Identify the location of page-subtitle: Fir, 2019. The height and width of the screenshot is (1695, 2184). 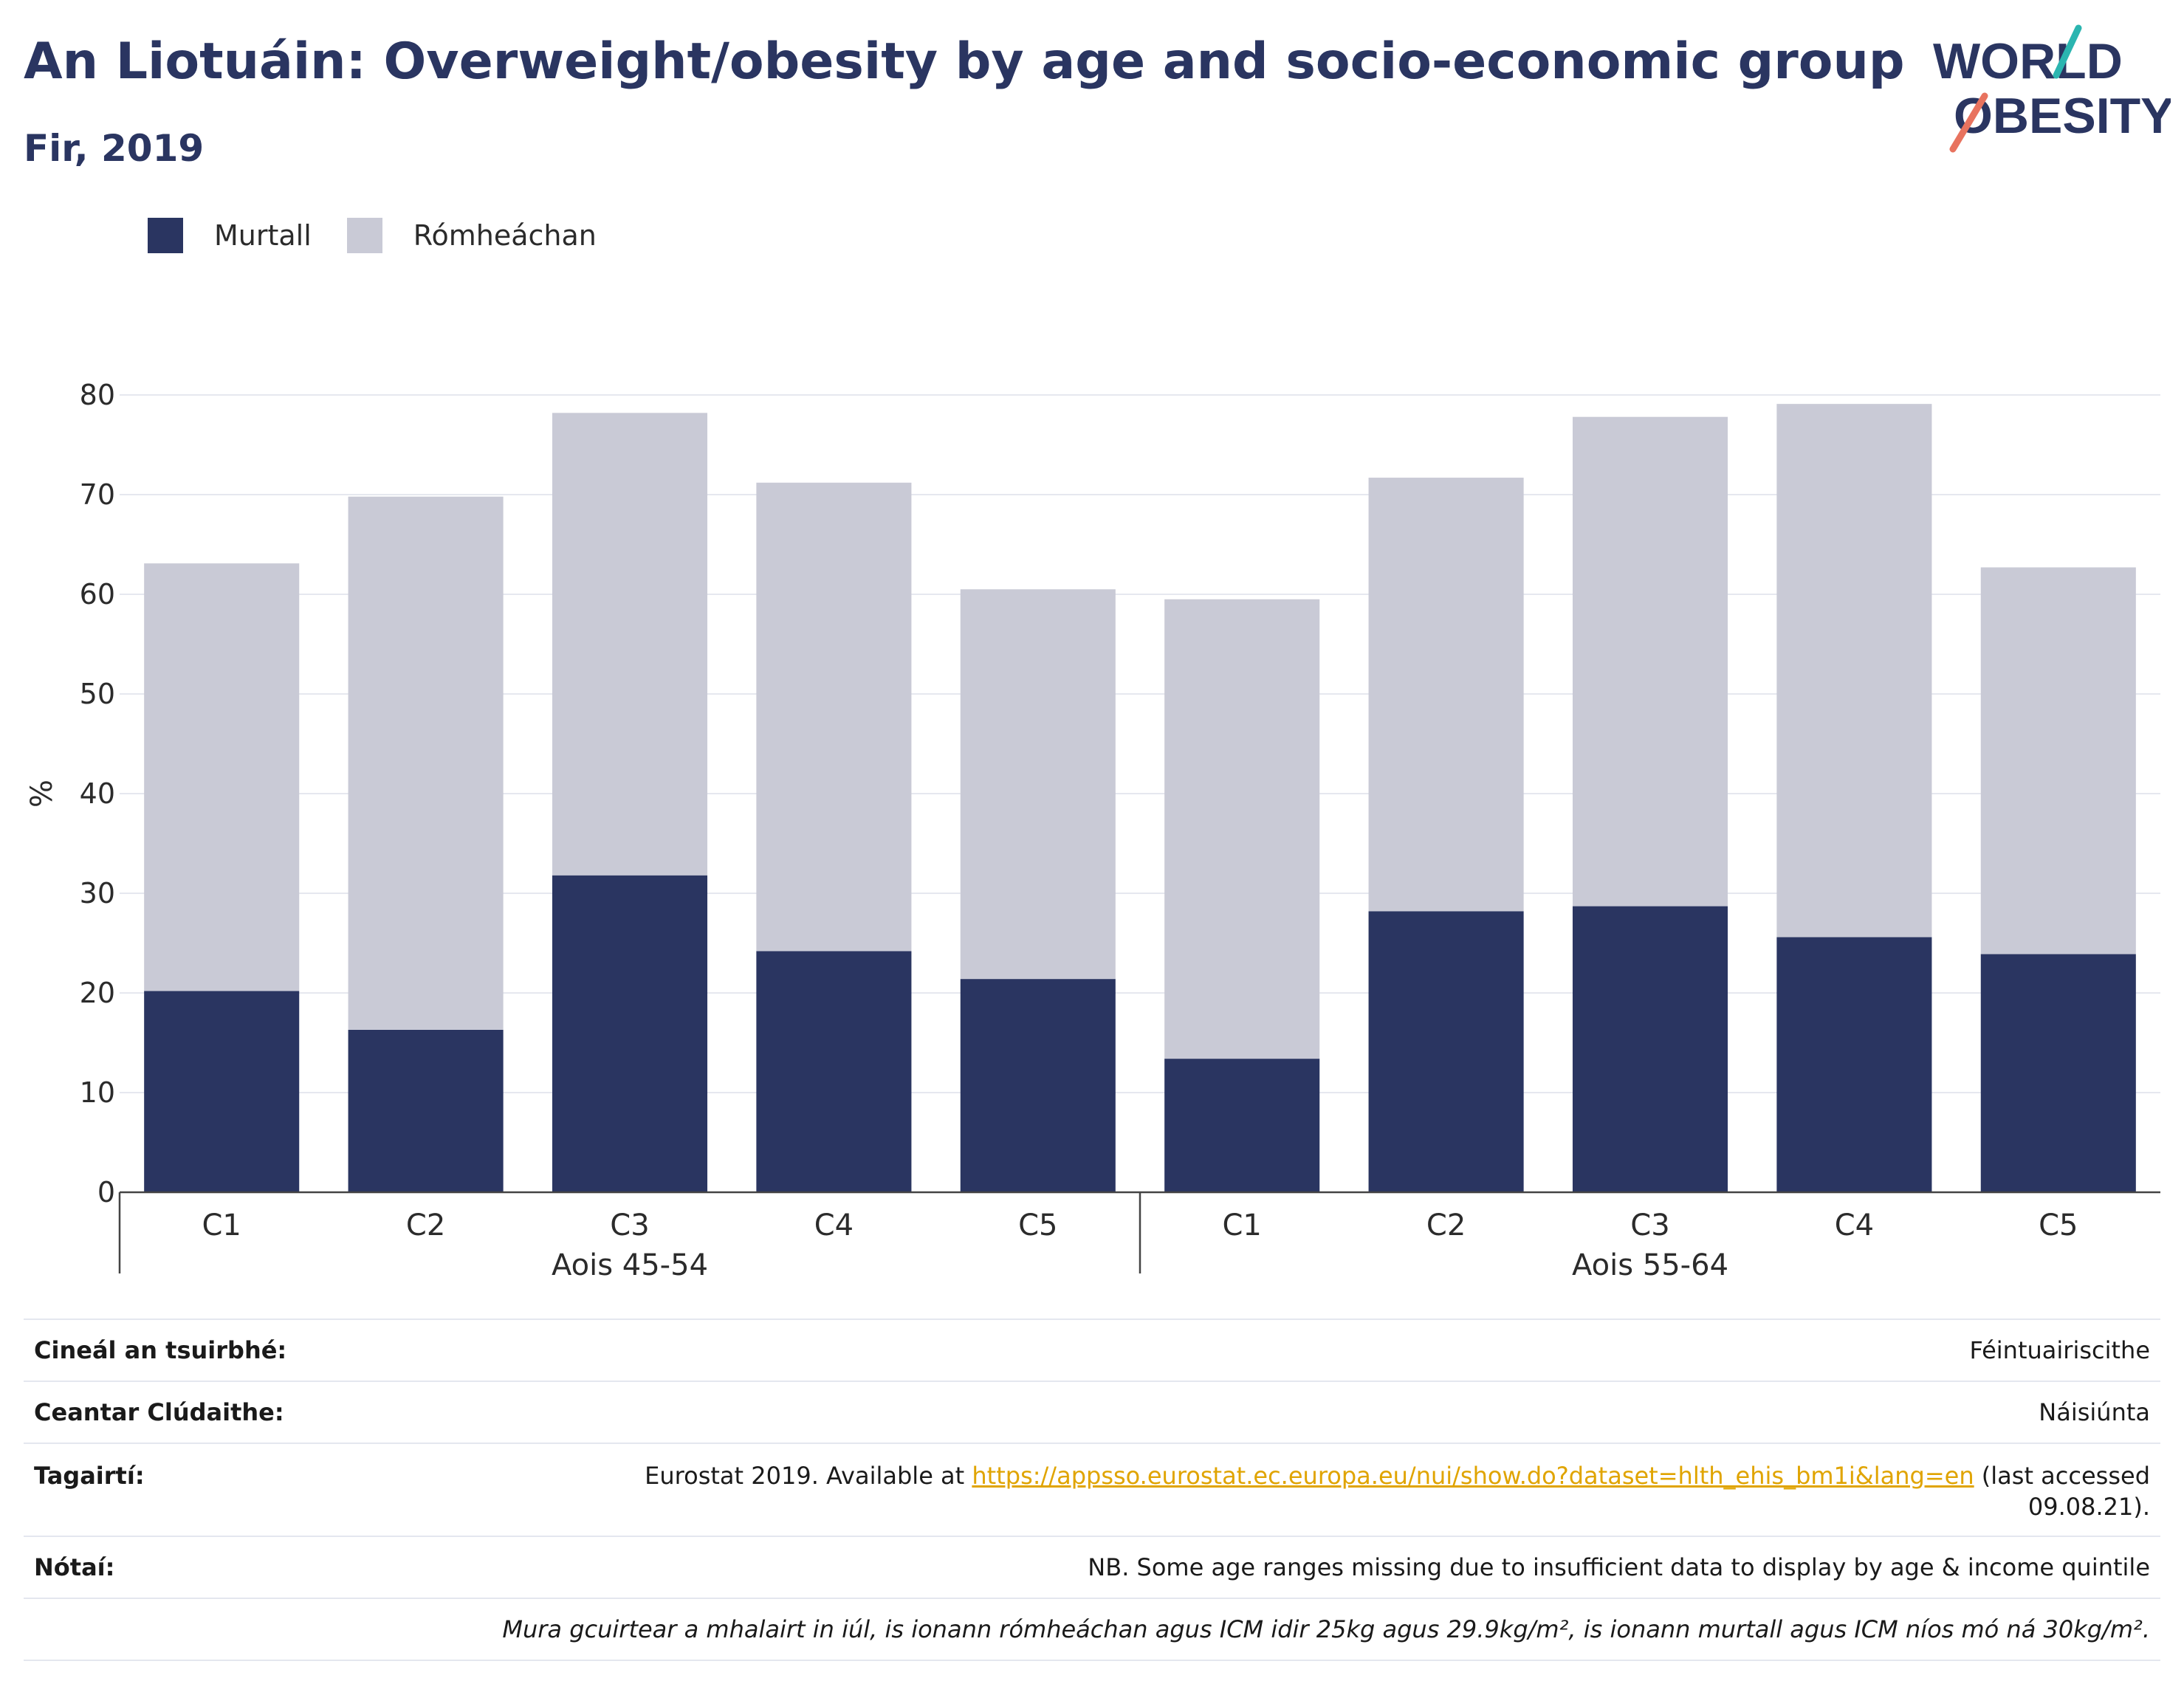
(114, 148).